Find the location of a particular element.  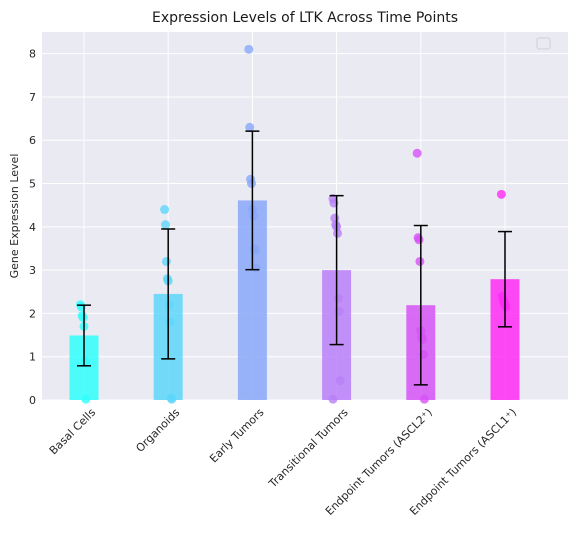

x-tick-label: Basal Cells is located at coordinates (73, 432).